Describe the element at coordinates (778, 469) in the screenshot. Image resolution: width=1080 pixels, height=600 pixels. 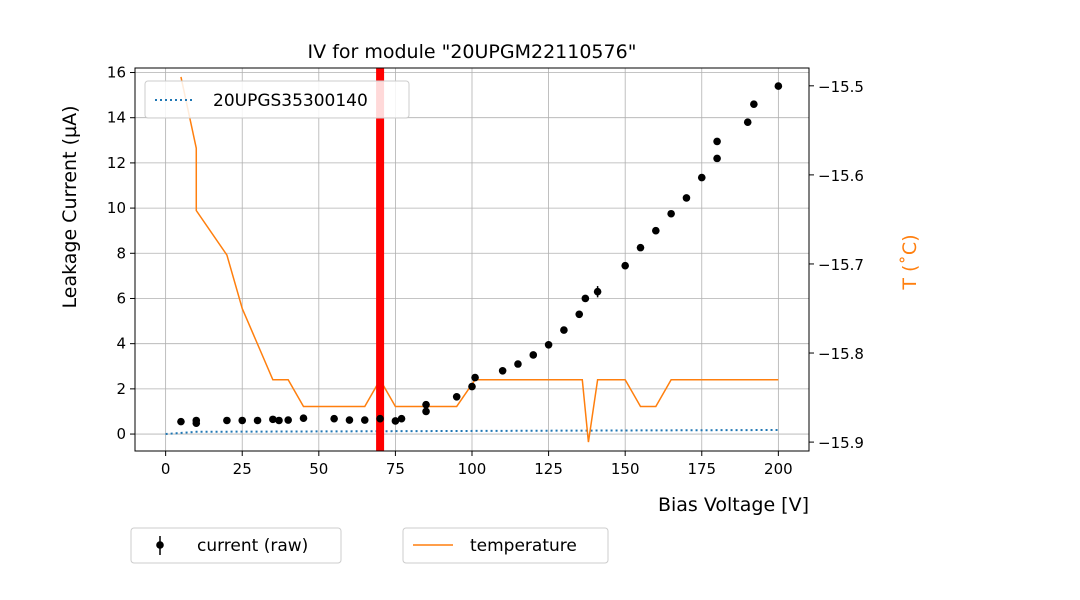
I see `x-tick-label: 200` at that location.